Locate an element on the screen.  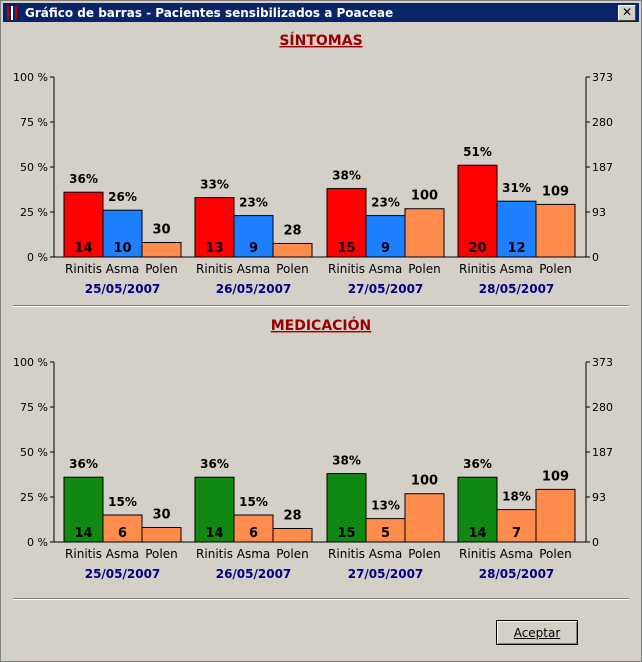
accept-button: Aceptar is located at coordinates (537, 632).